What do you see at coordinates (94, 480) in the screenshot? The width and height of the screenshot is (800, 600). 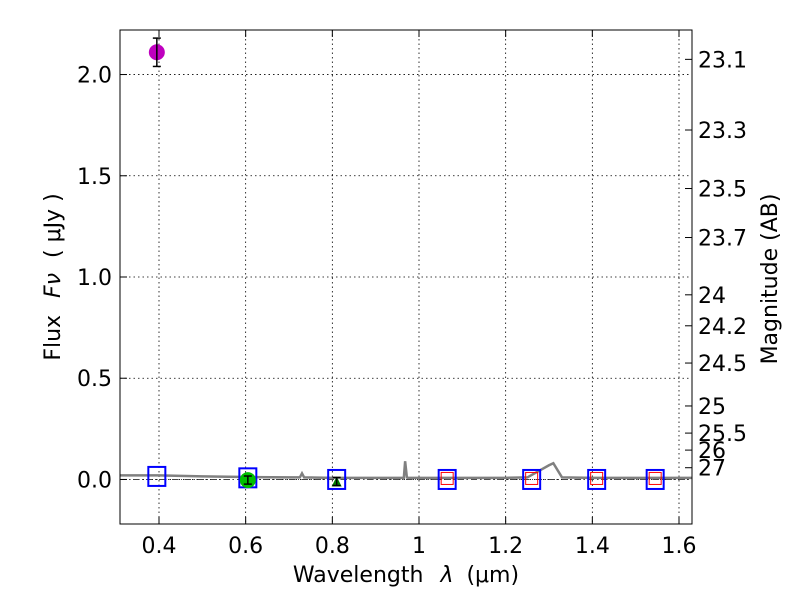 I see `y-tick-label-0: 0.0` at bounding box center [94, 480].